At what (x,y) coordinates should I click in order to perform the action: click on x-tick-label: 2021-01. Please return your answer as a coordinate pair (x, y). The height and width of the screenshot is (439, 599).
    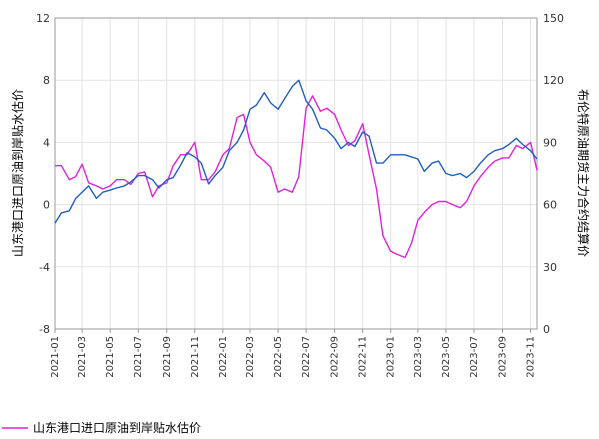
    Looking at the image, I should click on (55, 357).